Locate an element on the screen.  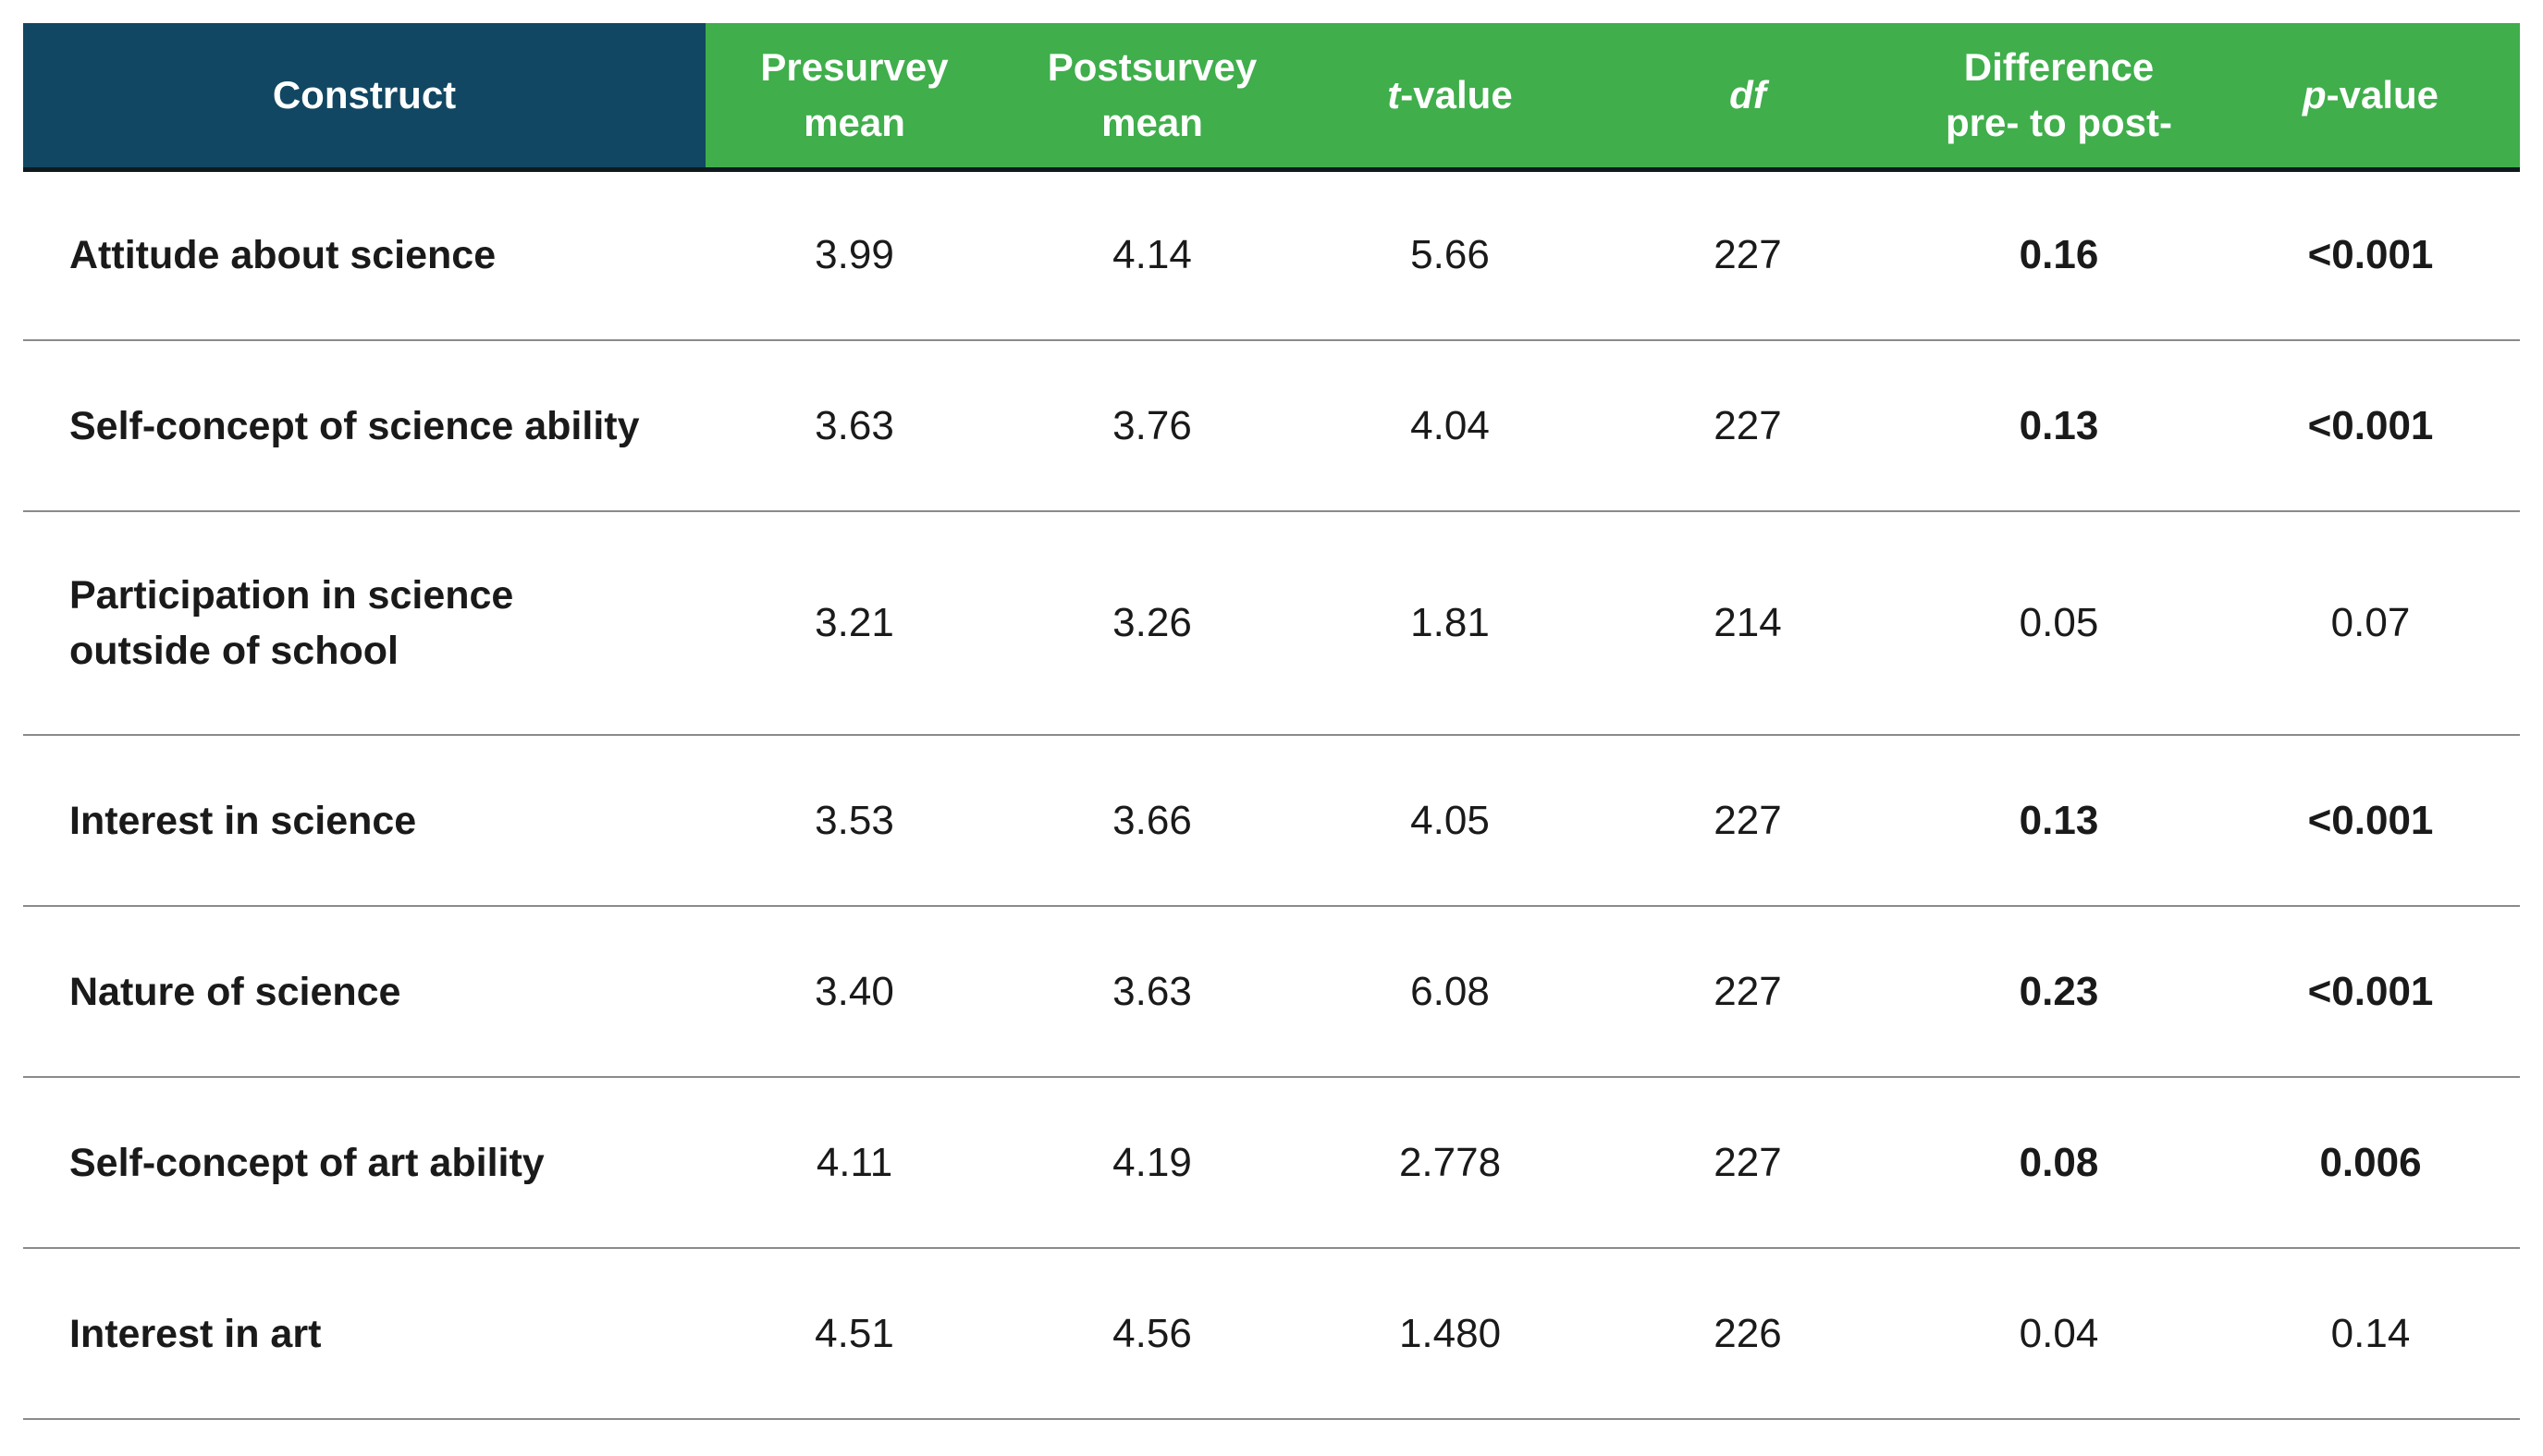
p-value-cell: 0.006 is located at coordinates (2370, 1162).